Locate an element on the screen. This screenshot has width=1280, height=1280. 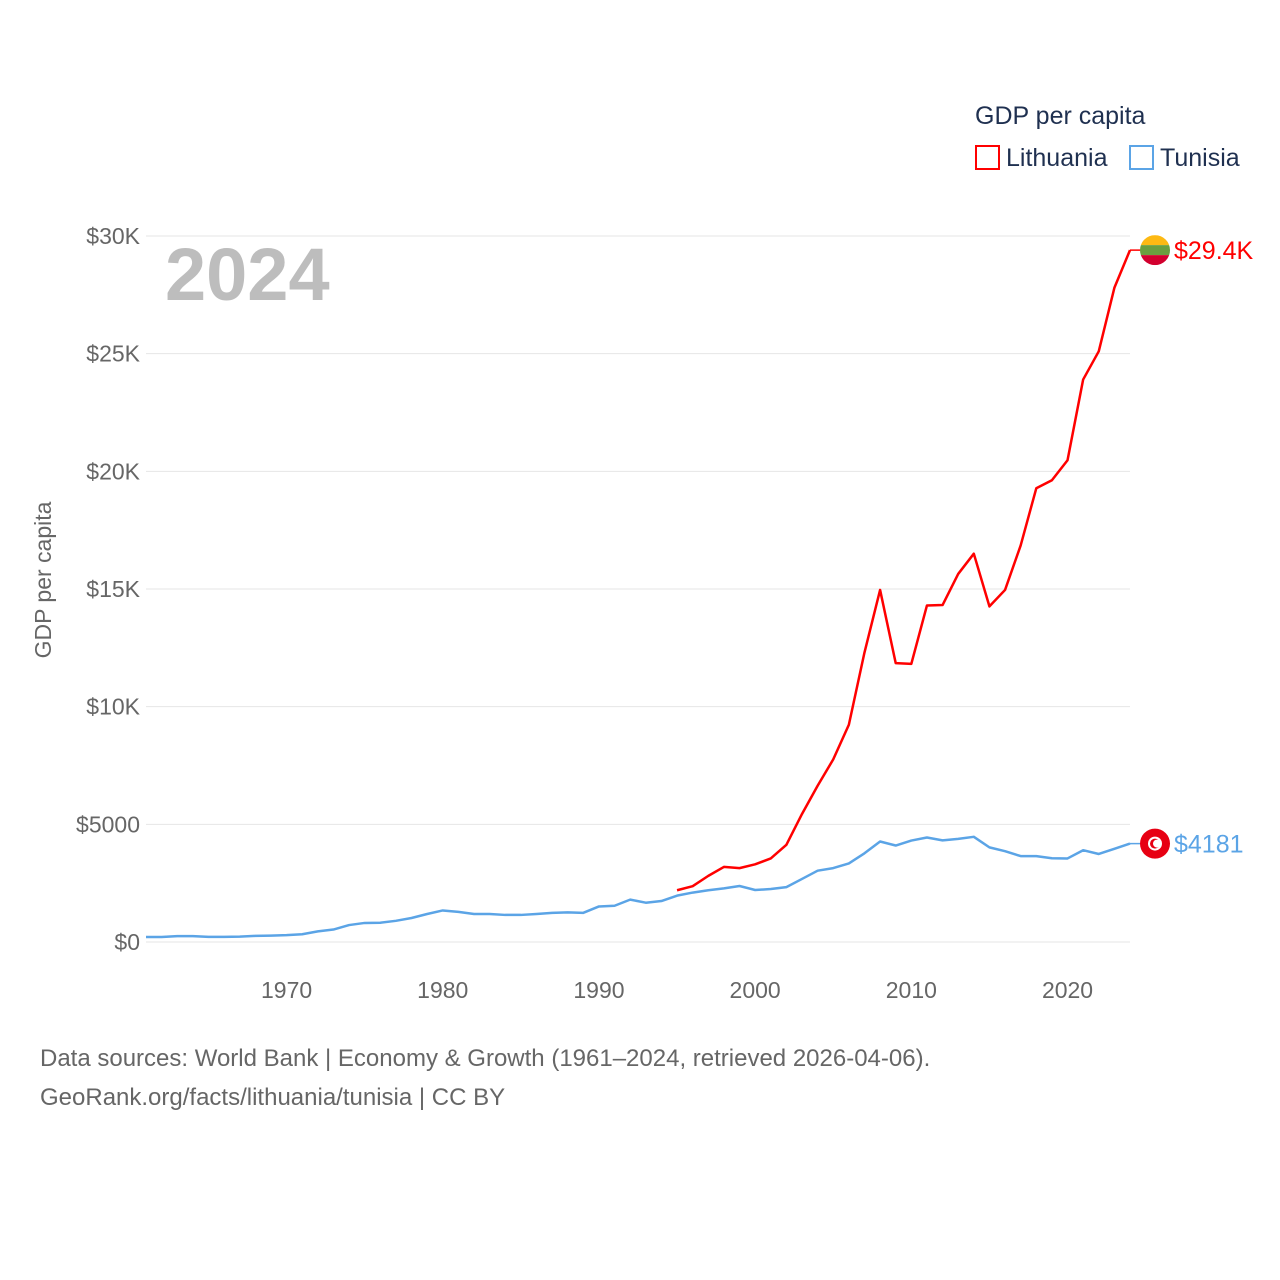
y-tick-label: $0 is located at coordinates (127, 942).